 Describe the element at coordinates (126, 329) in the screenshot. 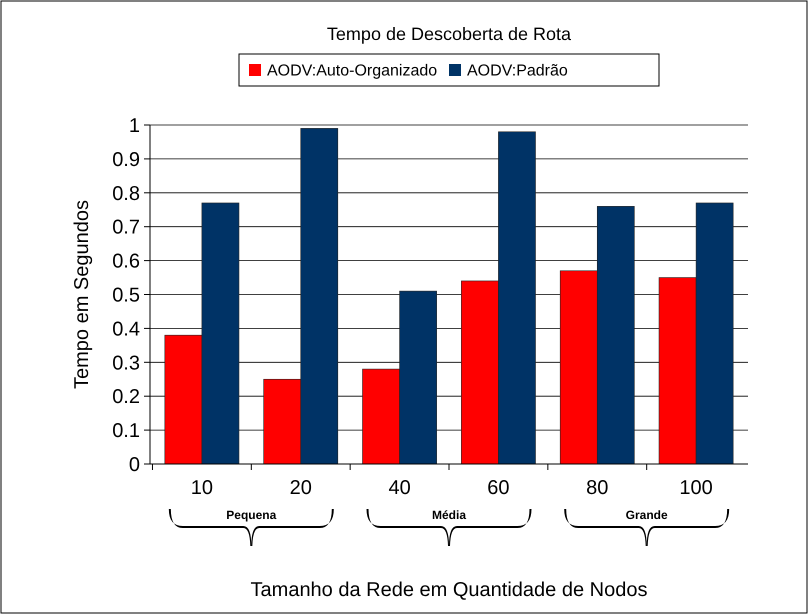

I see `y-tick-label: 0.4` at that location.